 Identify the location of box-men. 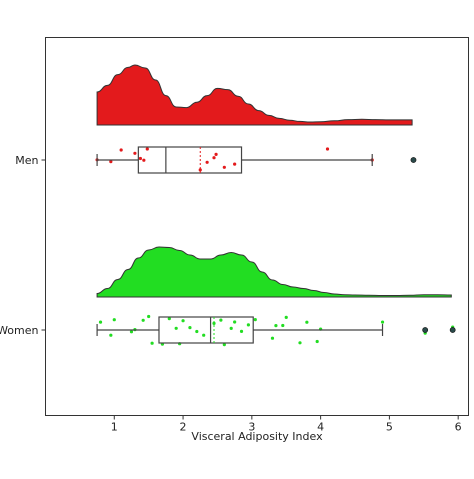
(190, 160).